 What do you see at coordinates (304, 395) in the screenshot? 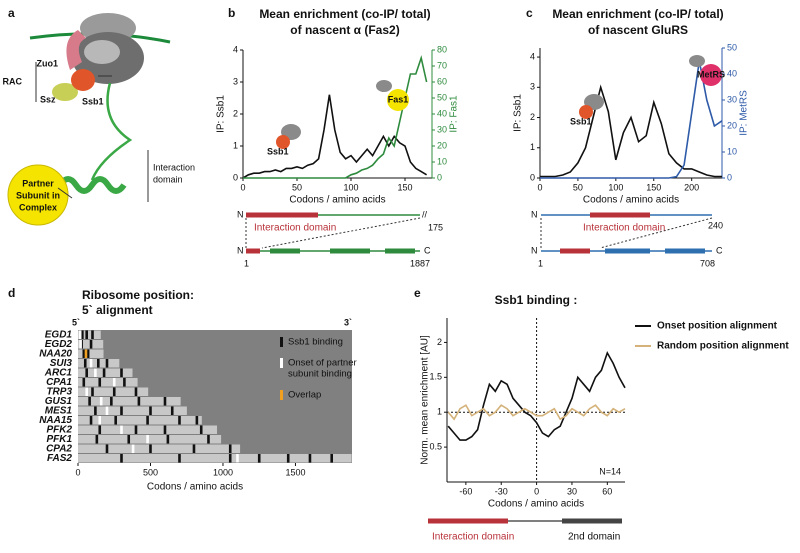
I see `legend-label: Overlap` at bounding box center [304, 395].